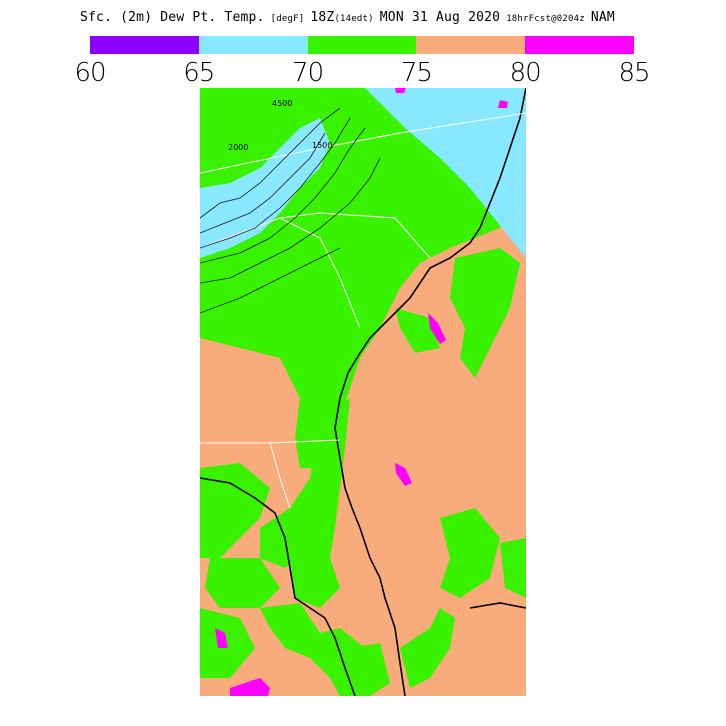  What do you see at coordinates (545, 19) in the screenshot?
I see `title-forecast: 18hrFcst@0204z` at bounding box center [545, 19].